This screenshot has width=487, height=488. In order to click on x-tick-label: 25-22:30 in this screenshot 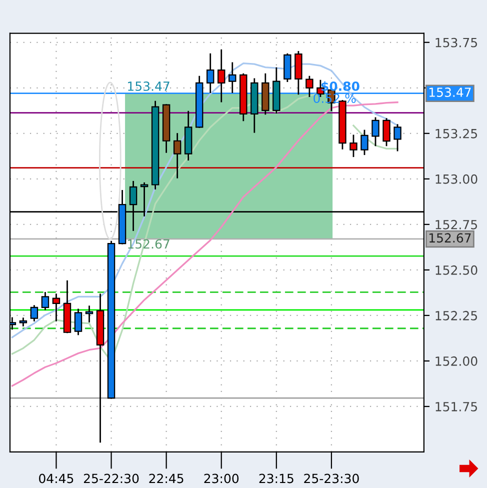, I will do `click(111, 479)`.